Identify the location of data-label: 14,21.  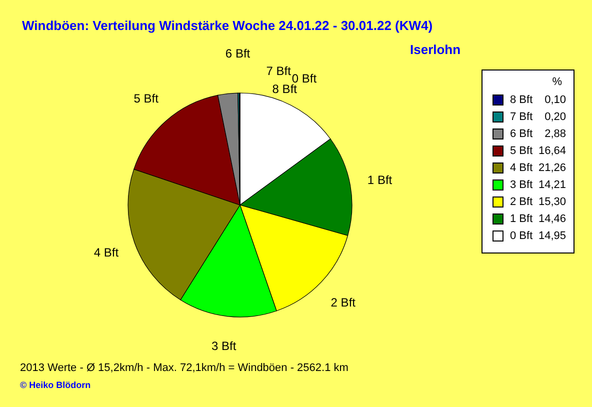
(552, 185).